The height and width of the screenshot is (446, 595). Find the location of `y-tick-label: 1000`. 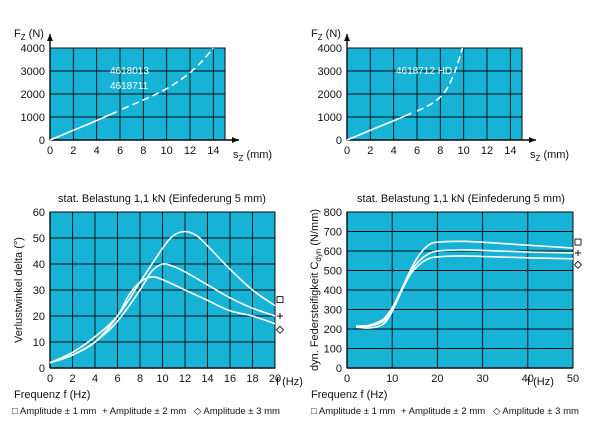

y-tick-label: 1000 is located at coordinates (330, 118).